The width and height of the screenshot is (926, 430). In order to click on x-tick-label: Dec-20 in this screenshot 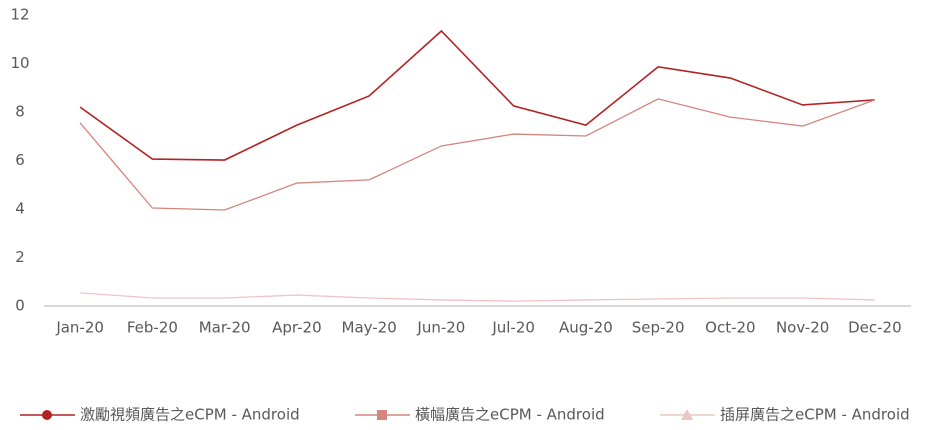, I will do `click(875, 328)`.